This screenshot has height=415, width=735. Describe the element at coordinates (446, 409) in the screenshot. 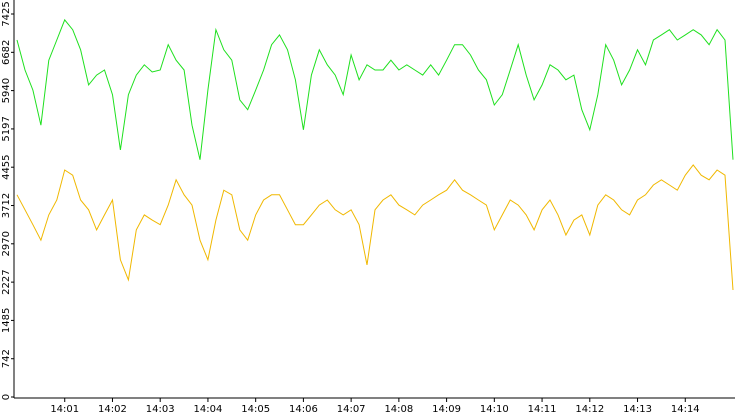

I see `x-tick-label: 14:09` at that location.